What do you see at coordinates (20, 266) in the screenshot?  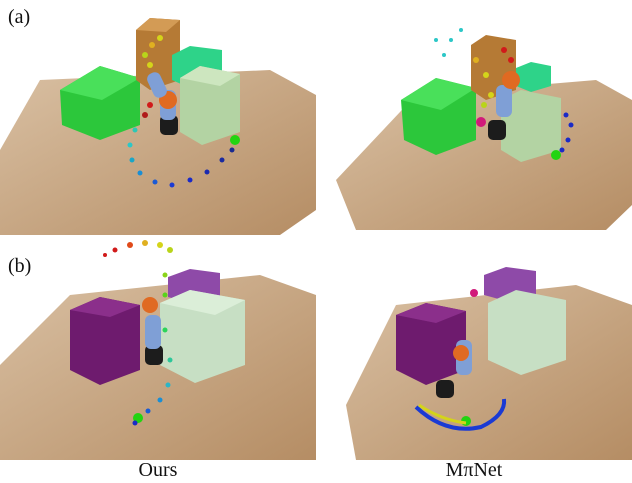 I see `row-label-b: (b)` at bounding box center [20, 266].